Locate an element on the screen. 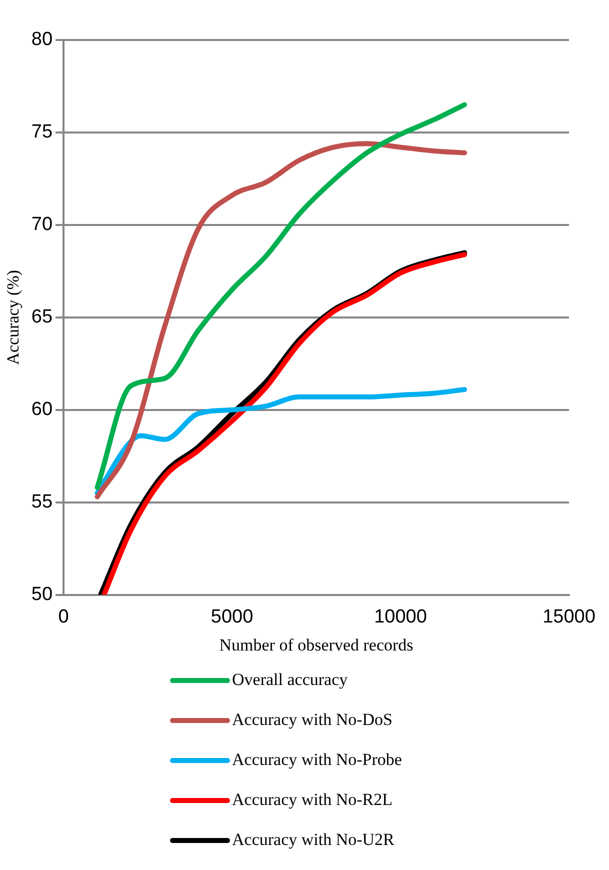  y-tick-label: 60 is located at coordinates (42, 409).